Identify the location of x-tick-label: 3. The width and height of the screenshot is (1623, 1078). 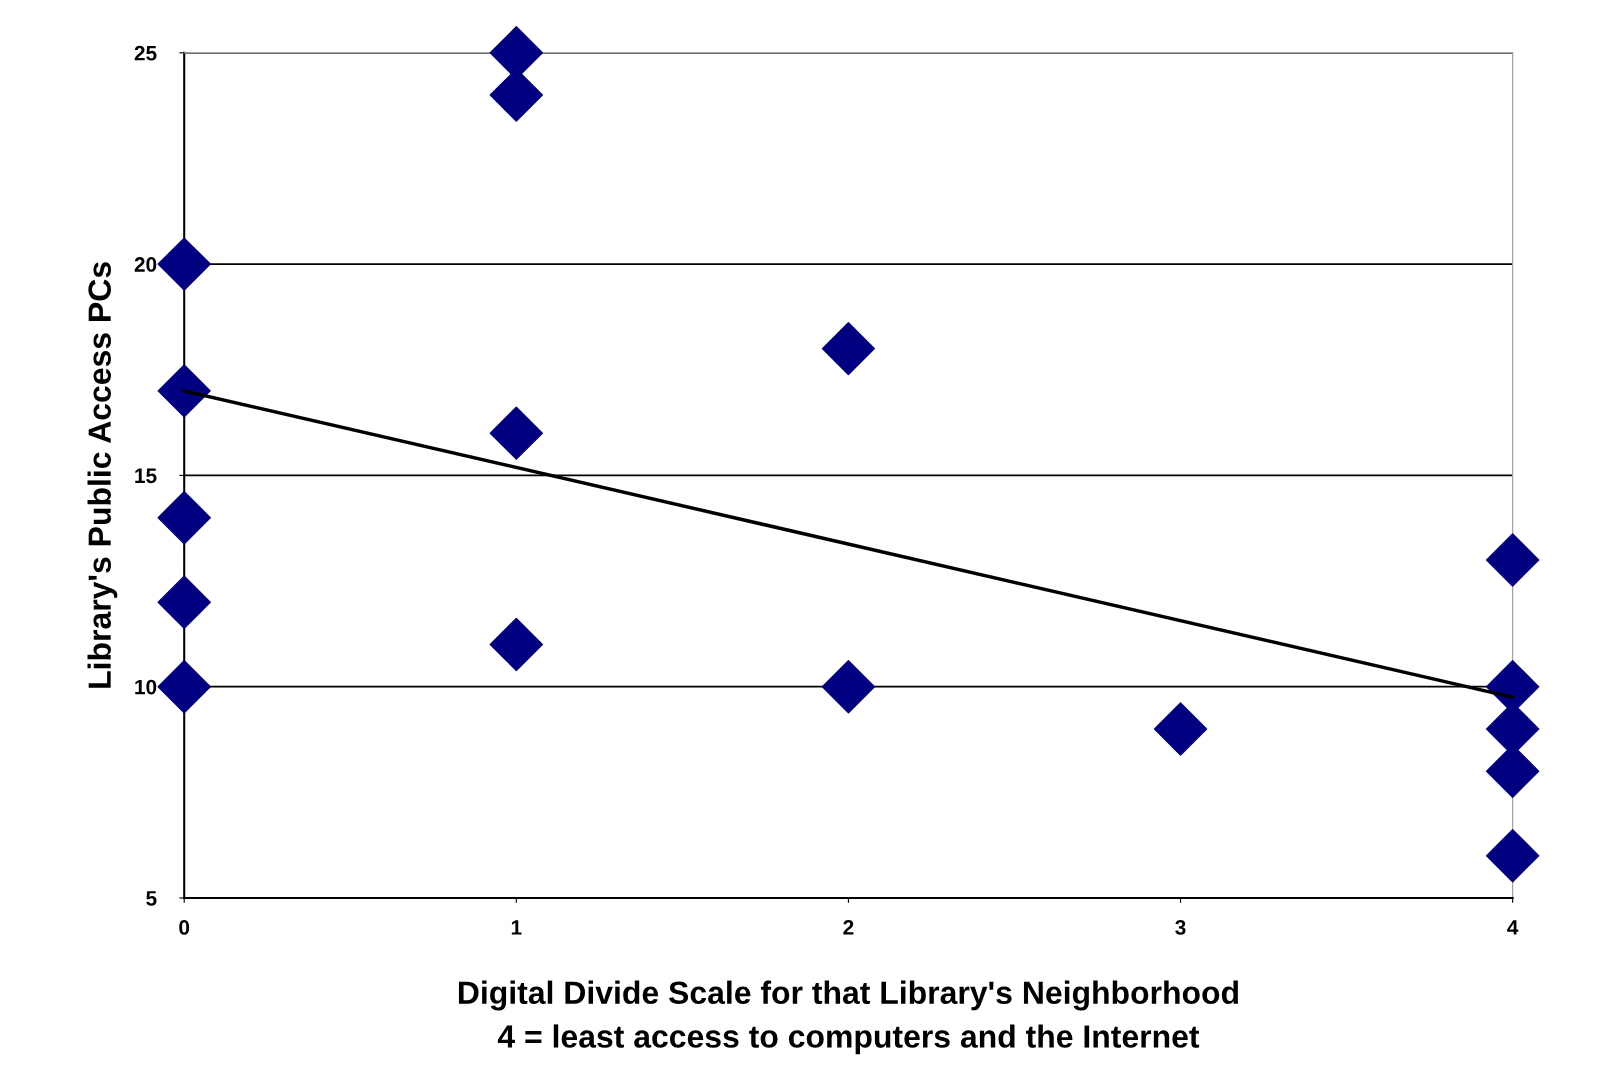
(1180, 927).